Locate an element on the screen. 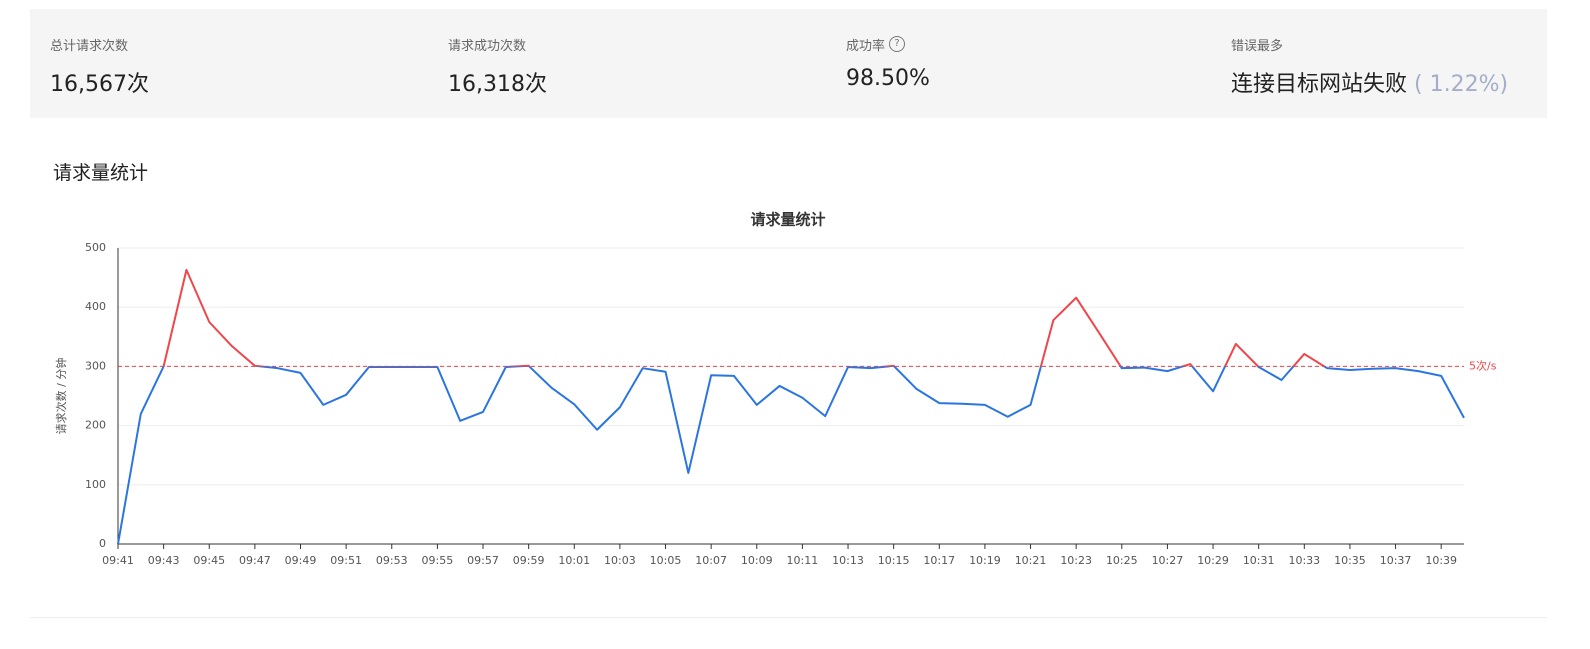 The image size is (1590, 649). x-tick-label: 10:23 is located at coordinates (1076, 560).